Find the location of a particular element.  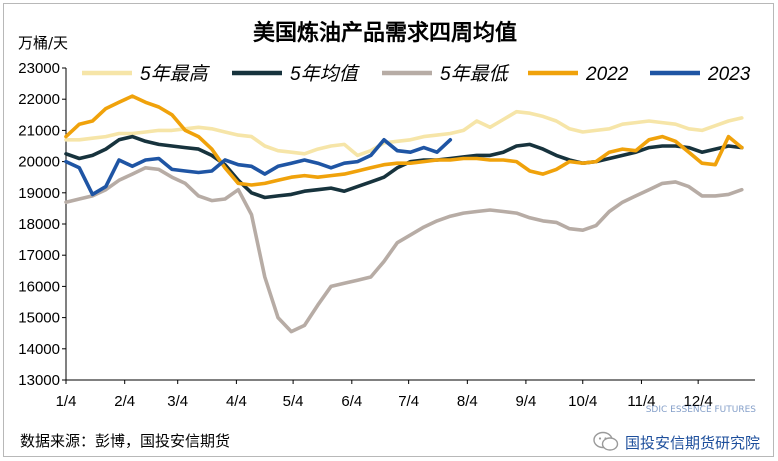

x-tick-label: 12/4 is located at coordinates (698, 401).